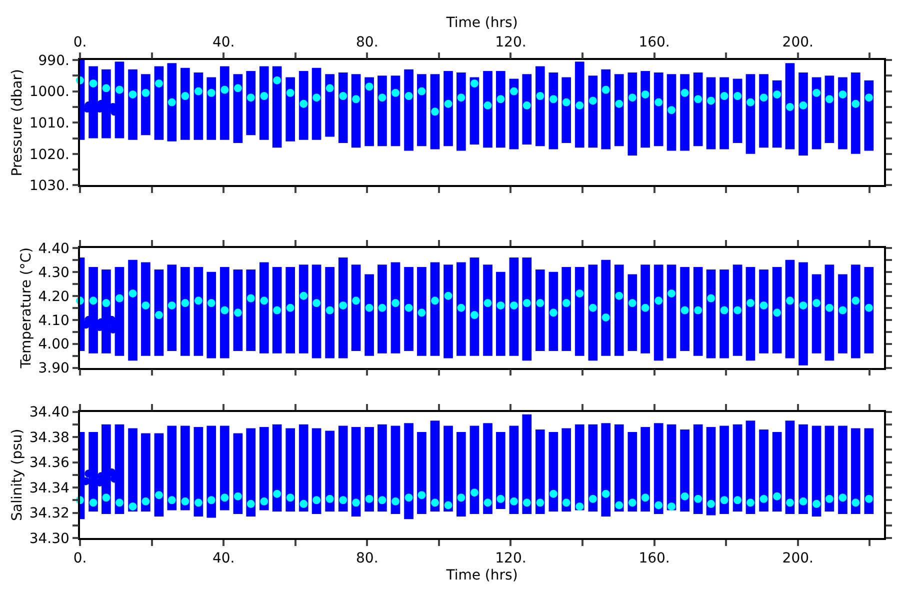 The width and height of the screenshot is (900, 600). Describe the element at coordinates (49, 488) in the screenshot. I see `y-tick-label: 34.34` at that location.